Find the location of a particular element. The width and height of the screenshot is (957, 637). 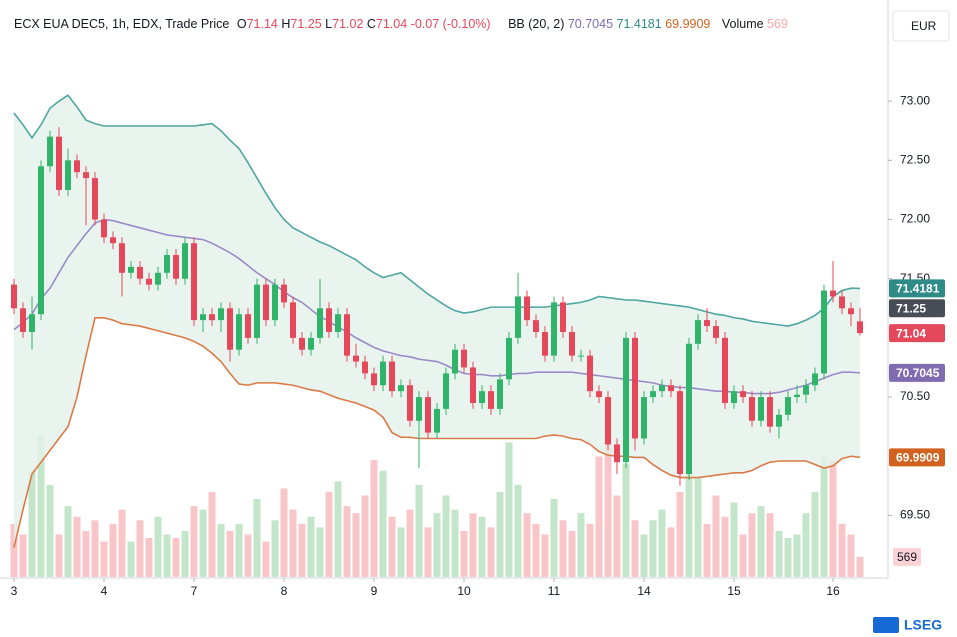

y-tick-label: 70.50 is located at coordinates (915, 396).